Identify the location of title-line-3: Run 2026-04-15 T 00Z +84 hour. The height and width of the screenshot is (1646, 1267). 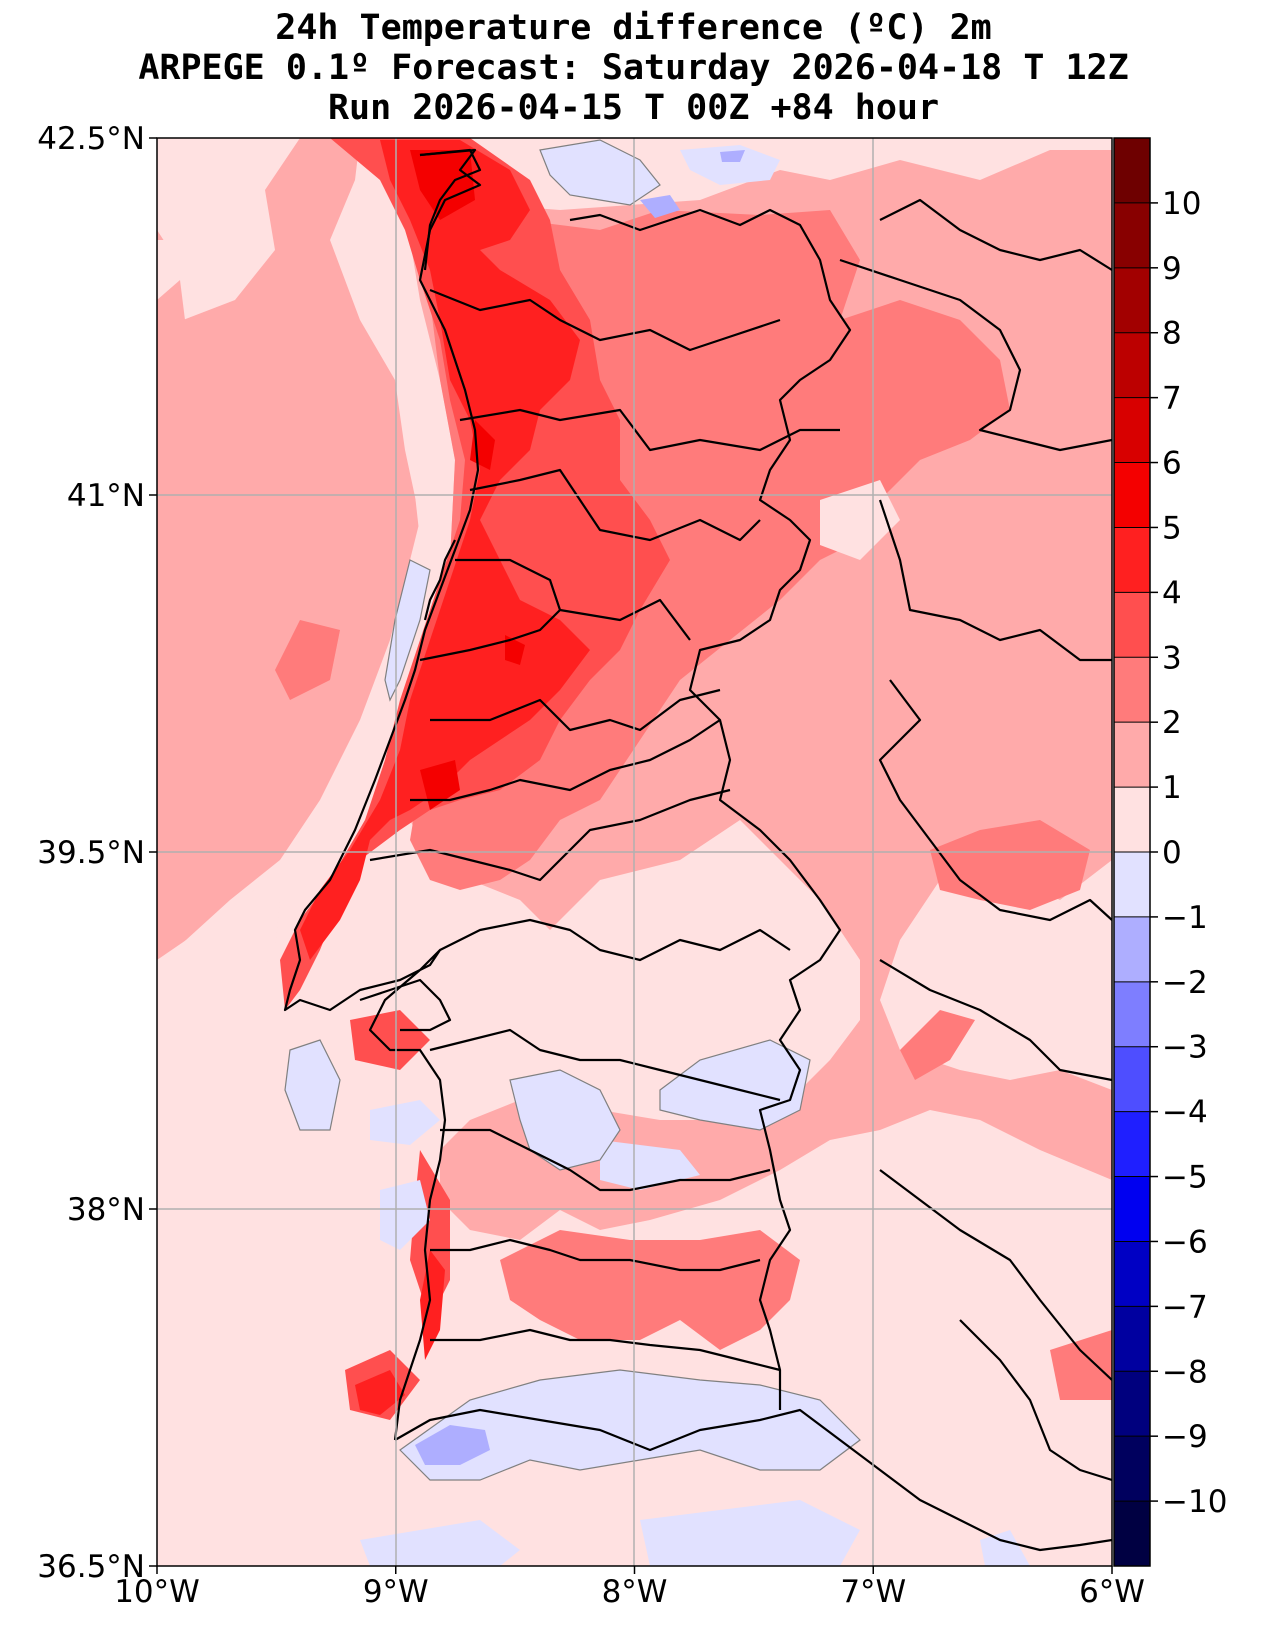
(633, 108).